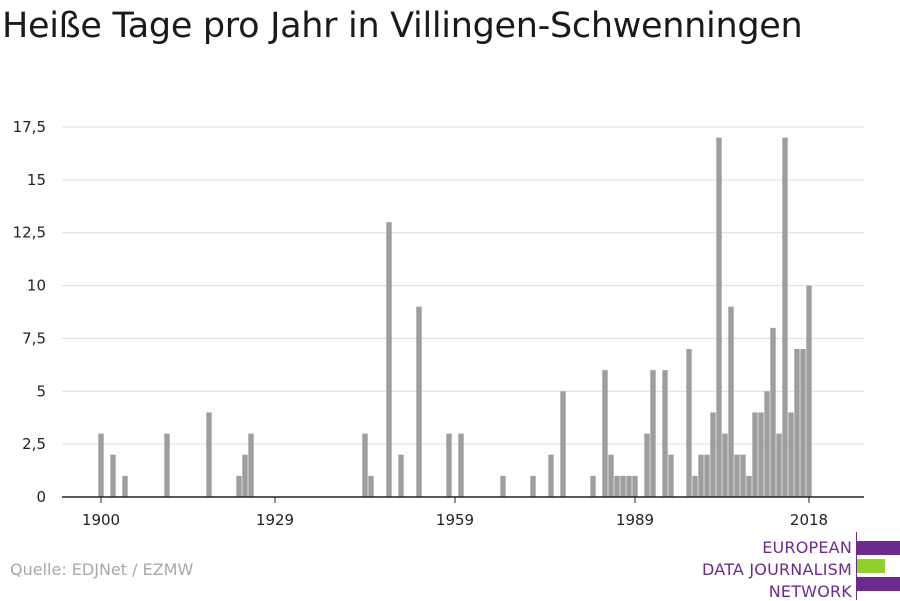  Describe the element at coordinates (41, 391) in the screenshot. I see `y-tick-label: 5` at that location.